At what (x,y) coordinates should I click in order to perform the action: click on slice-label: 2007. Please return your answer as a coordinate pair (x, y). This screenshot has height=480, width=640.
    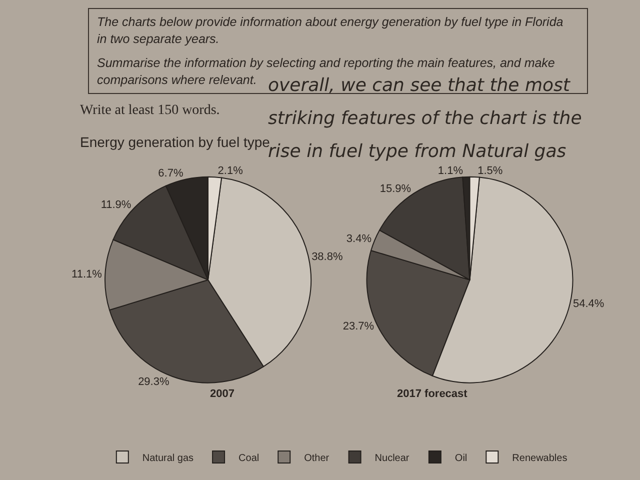
    Looking at the image, I should click on (222, 394).